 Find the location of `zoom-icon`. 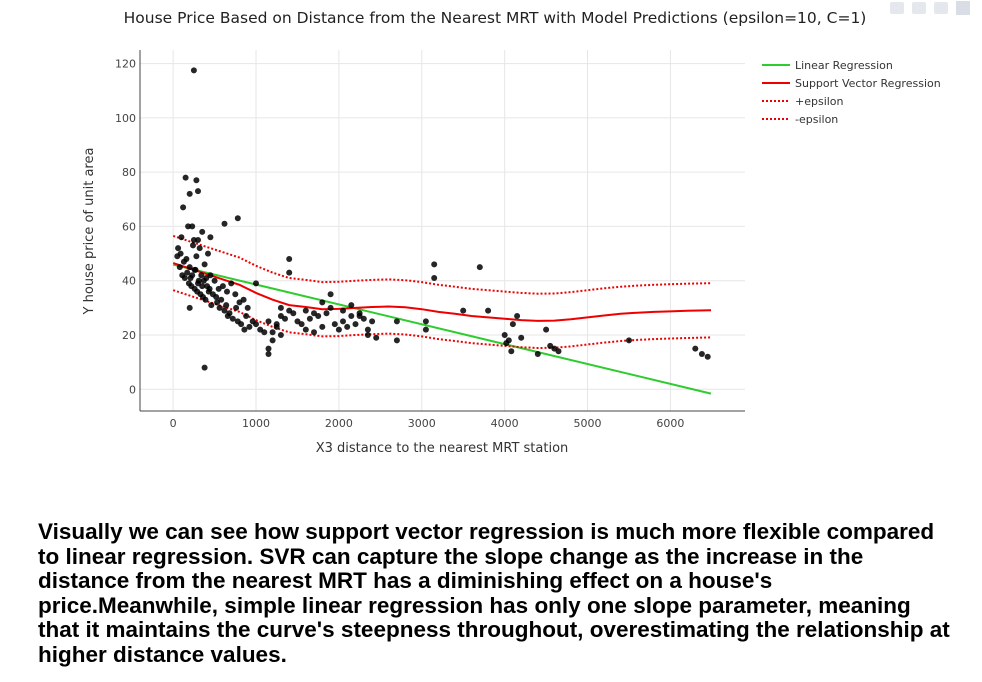

zoom-icon is located at coordinates (897, 8).